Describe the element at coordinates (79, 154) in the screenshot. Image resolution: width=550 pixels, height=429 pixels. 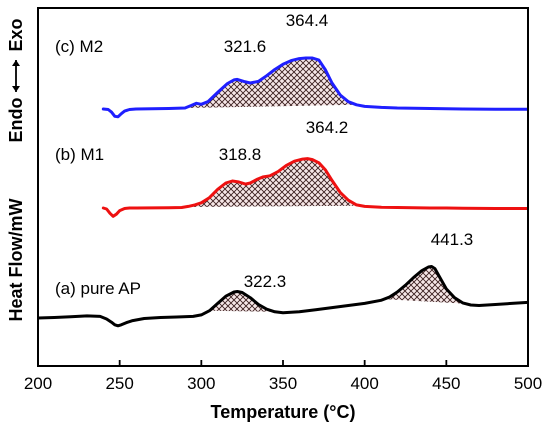
I see `series-label-1: (b) M1` at that location.